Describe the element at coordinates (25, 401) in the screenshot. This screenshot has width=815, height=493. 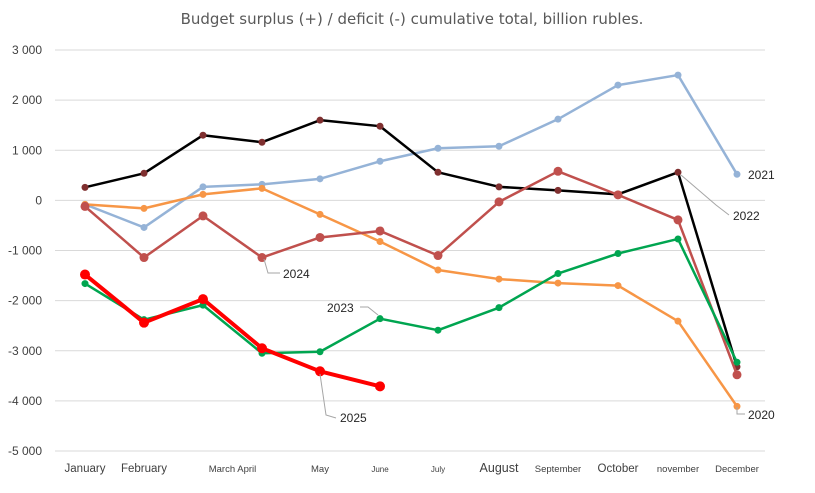
I see `y-tick-label: -4 000` at that location.